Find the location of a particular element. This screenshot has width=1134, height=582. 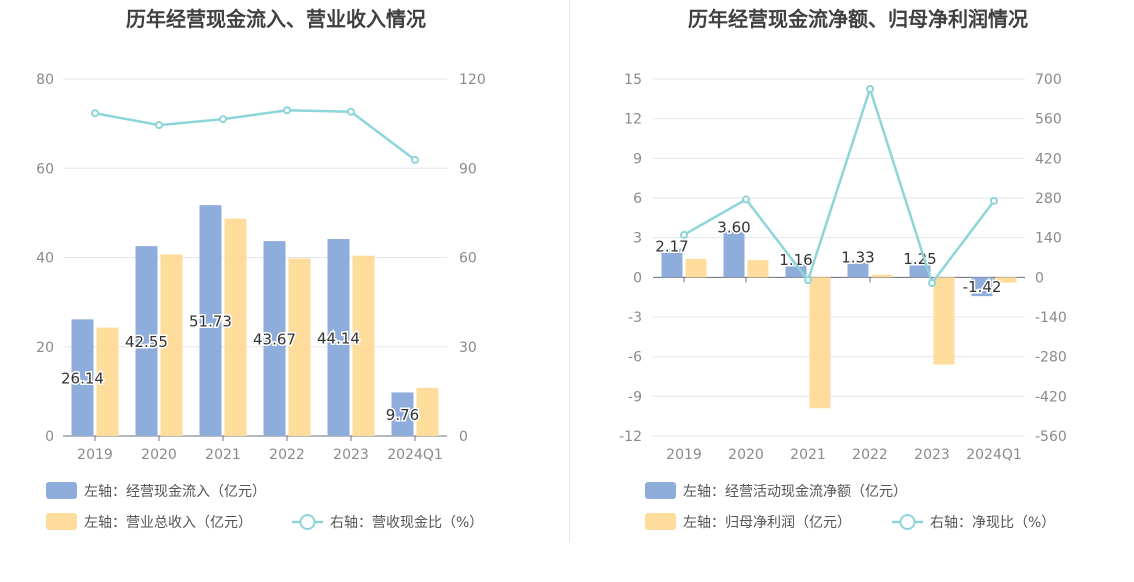

y-right-tick-label: 120 is located at coordinates (472, 80).